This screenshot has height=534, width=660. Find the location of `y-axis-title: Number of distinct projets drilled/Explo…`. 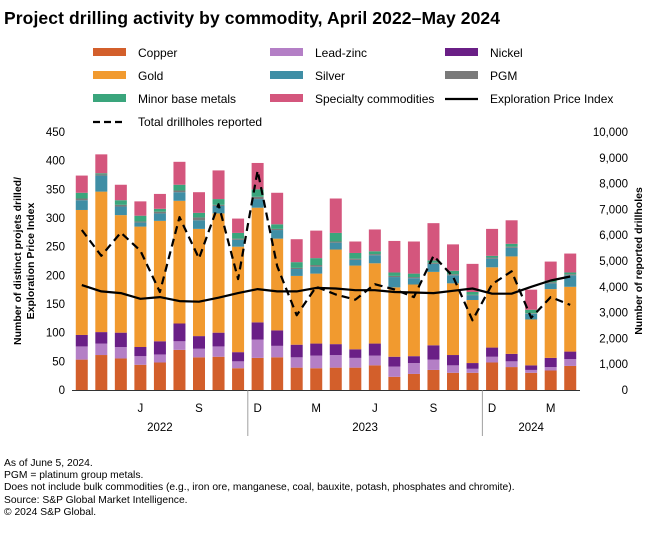

y-axis-title: Number of distinct projets drilled/Explo… is located at coordinates (24, 261).